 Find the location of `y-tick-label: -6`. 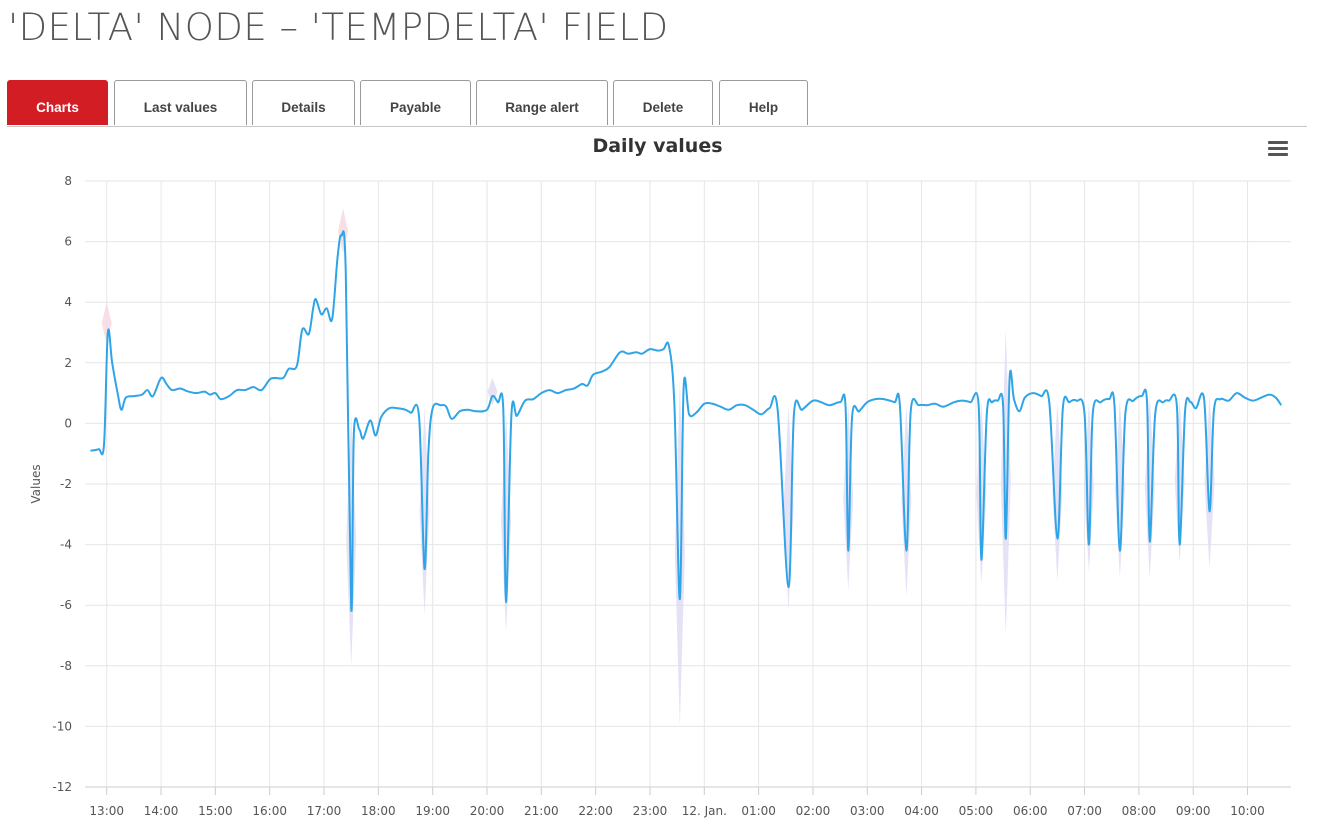

y-tick-label: -6 is located at coordinates (66, 605).